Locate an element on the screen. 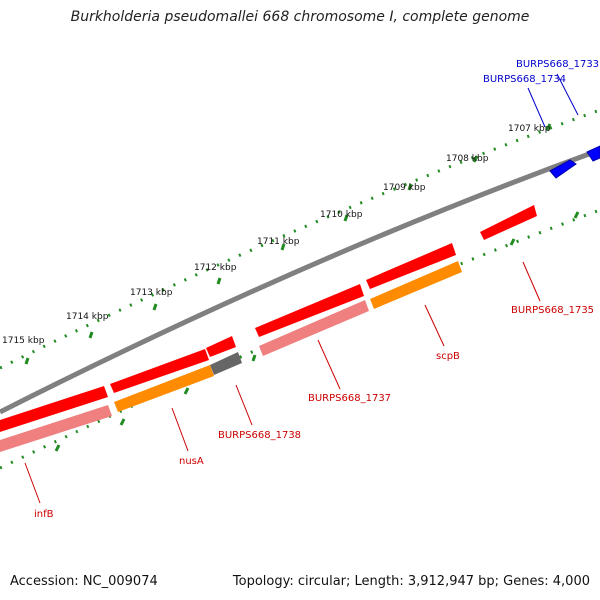 The height and width of the screenshot is (600, 600). gene-nusa is located at coordinates (159, 371).